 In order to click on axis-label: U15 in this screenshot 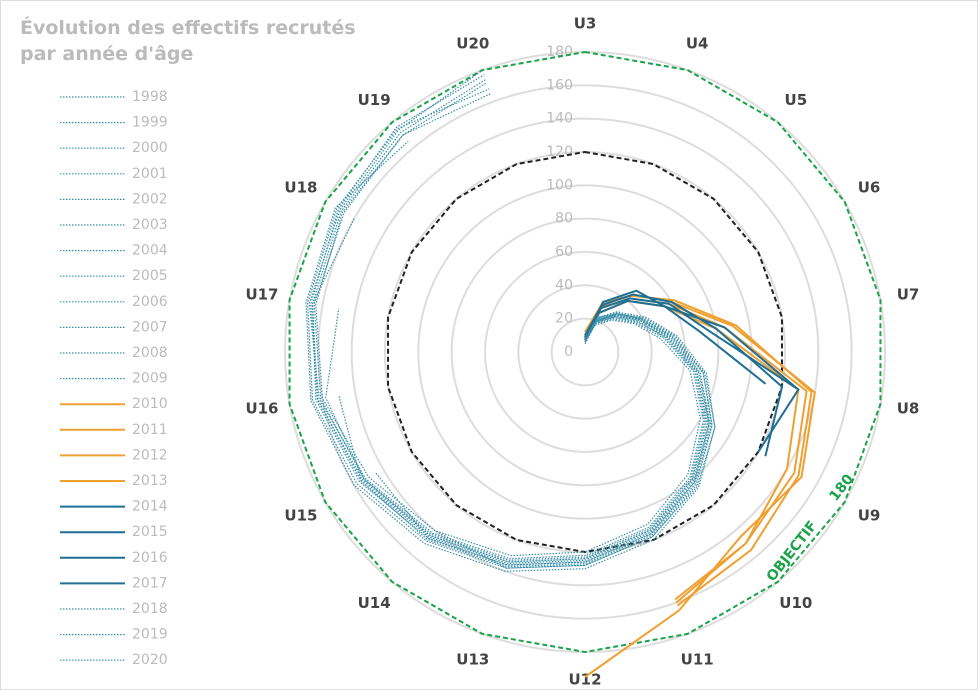, I will do `click(300, 516)`.